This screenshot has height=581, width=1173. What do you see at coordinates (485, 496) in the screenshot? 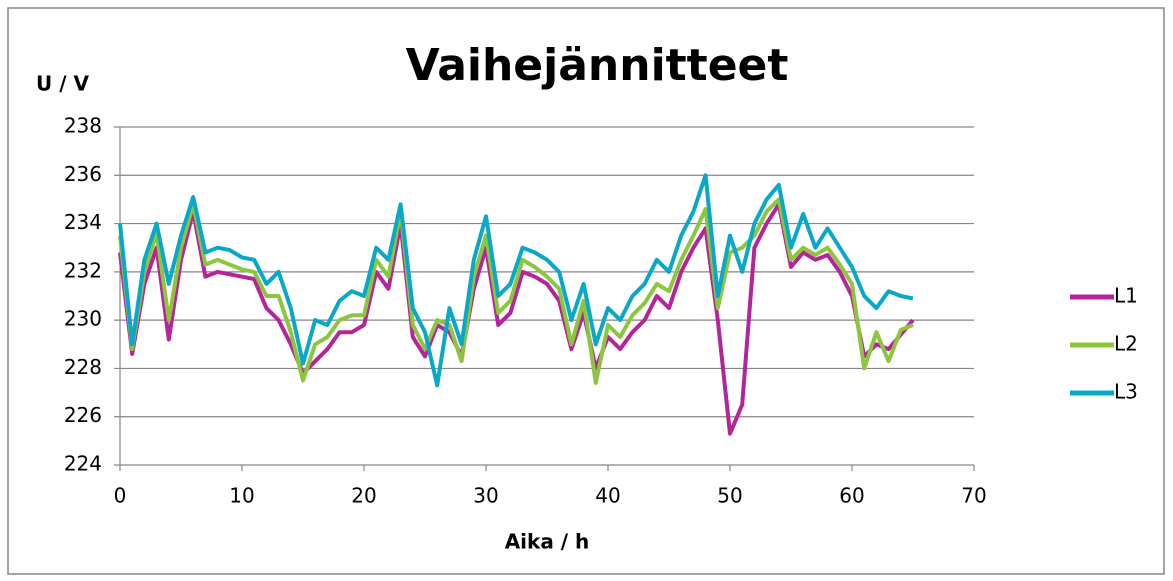
I see `x-tick-label: 30` at bounding box center [485, 496].